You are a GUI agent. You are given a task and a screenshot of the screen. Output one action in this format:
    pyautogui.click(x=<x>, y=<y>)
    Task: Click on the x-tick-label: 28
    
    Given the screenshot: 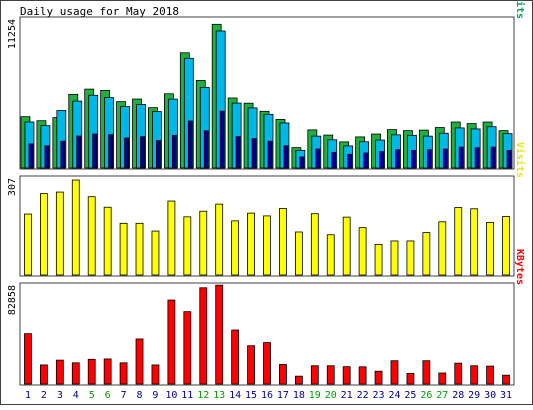 What is the action you would take?
    pyautogui.click(x=458, y=395)
    